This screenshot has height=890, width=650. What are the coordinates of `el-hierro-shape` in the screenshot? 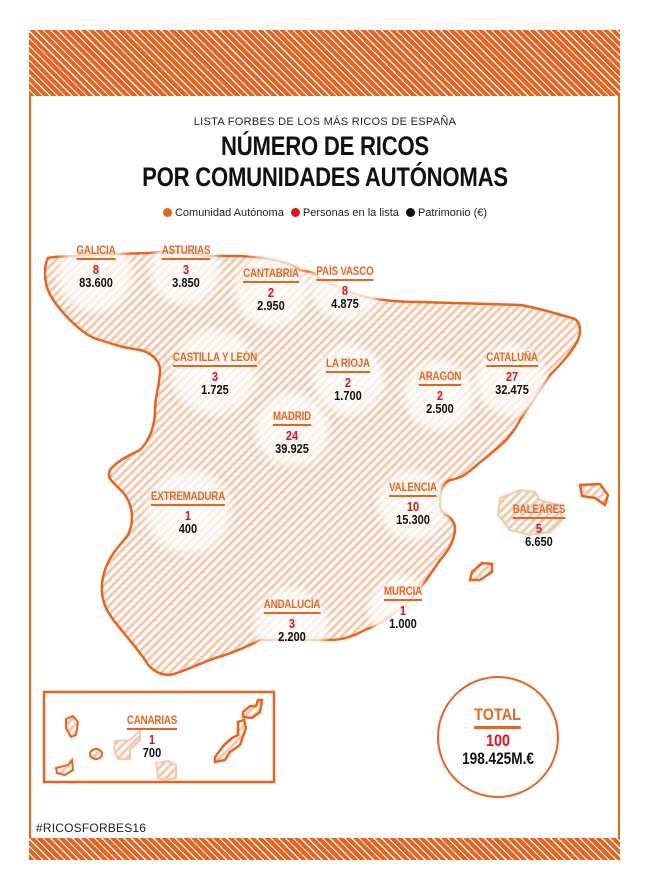 It's located at (64, 767).